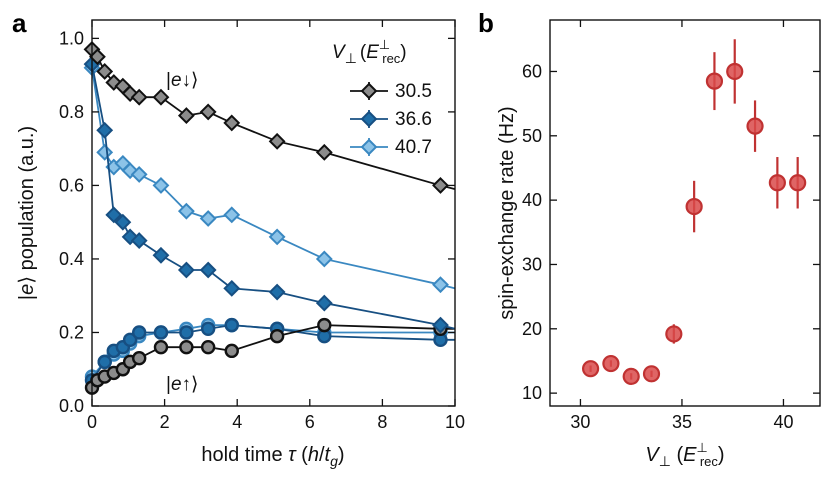 This screenshot has width=830, height=485. What do you see at coordinates (71, 332) in the screenshot?
I see `y-tick-label: 0.2` at bounding box center [71, 332].